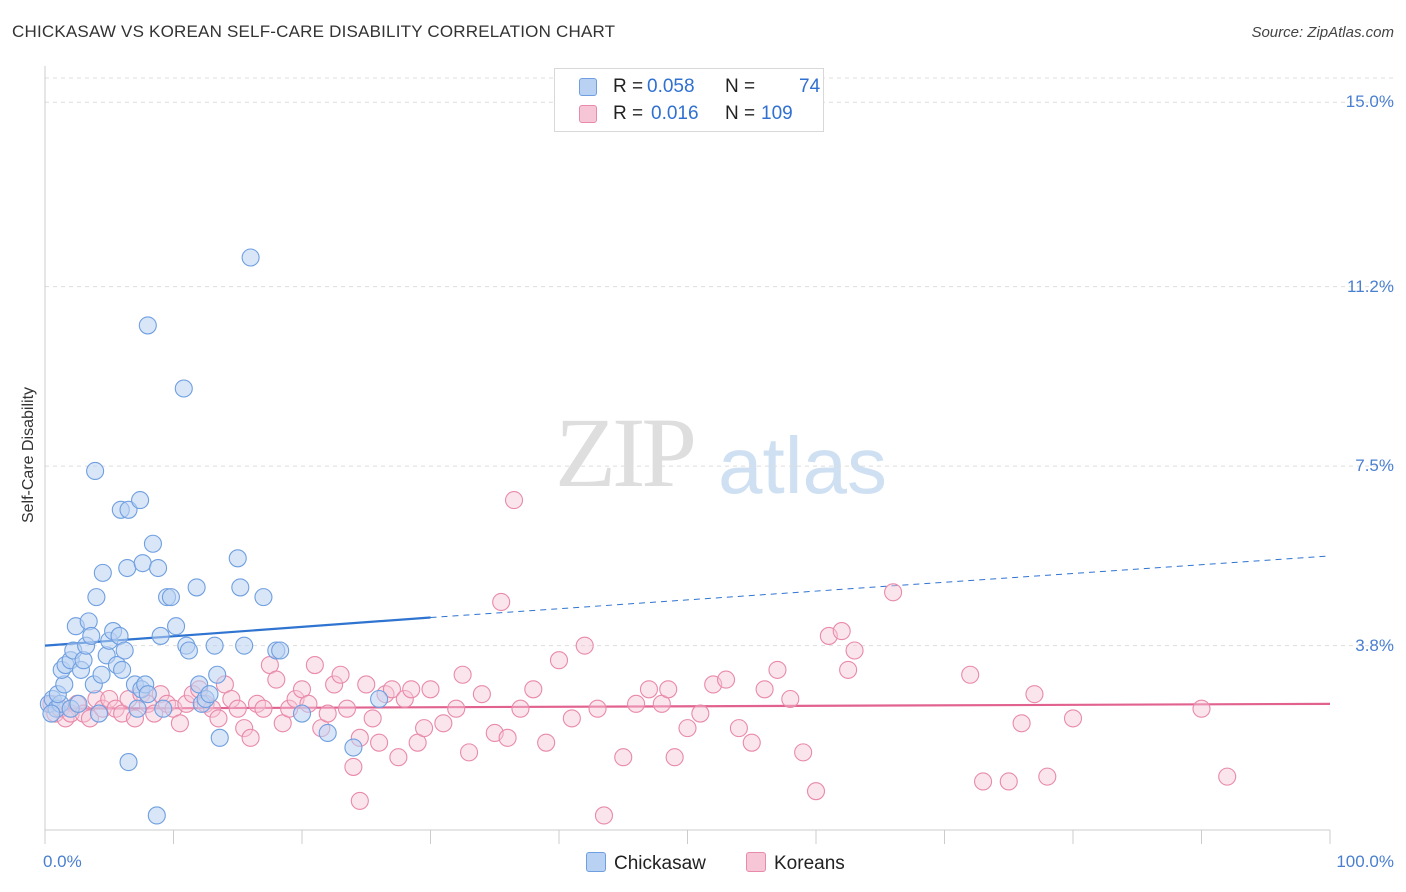  Describe the element at coordinates (675, 113) in the screenshot. I see `legend-r-value: 0.016` at that location.